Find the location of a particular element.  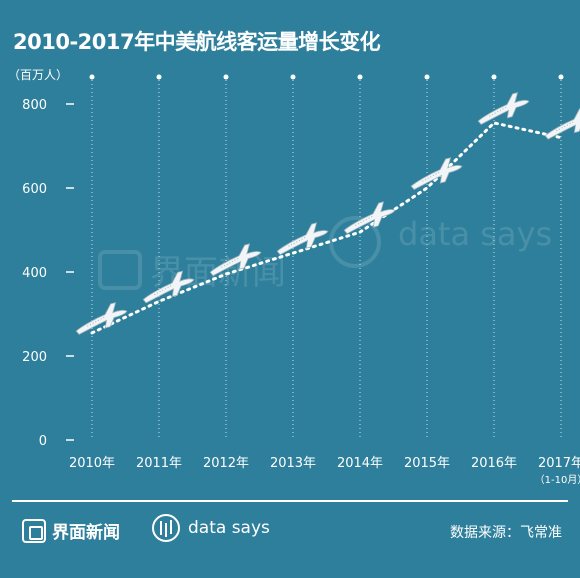

watermark-data-brand: data says is located at coordinates (475, 234).